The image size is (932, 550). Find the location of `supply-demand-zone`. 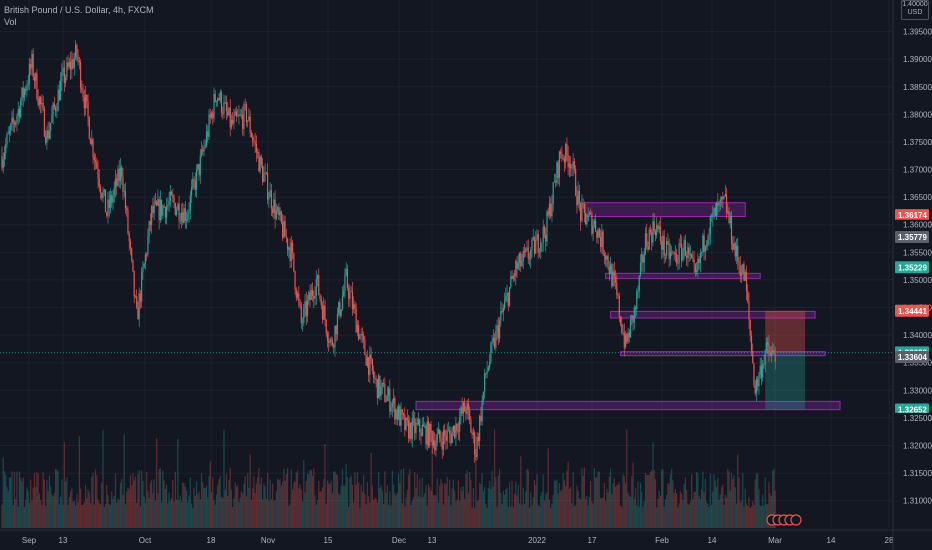

supply-demand-zone is located at coordinates (723, 354).